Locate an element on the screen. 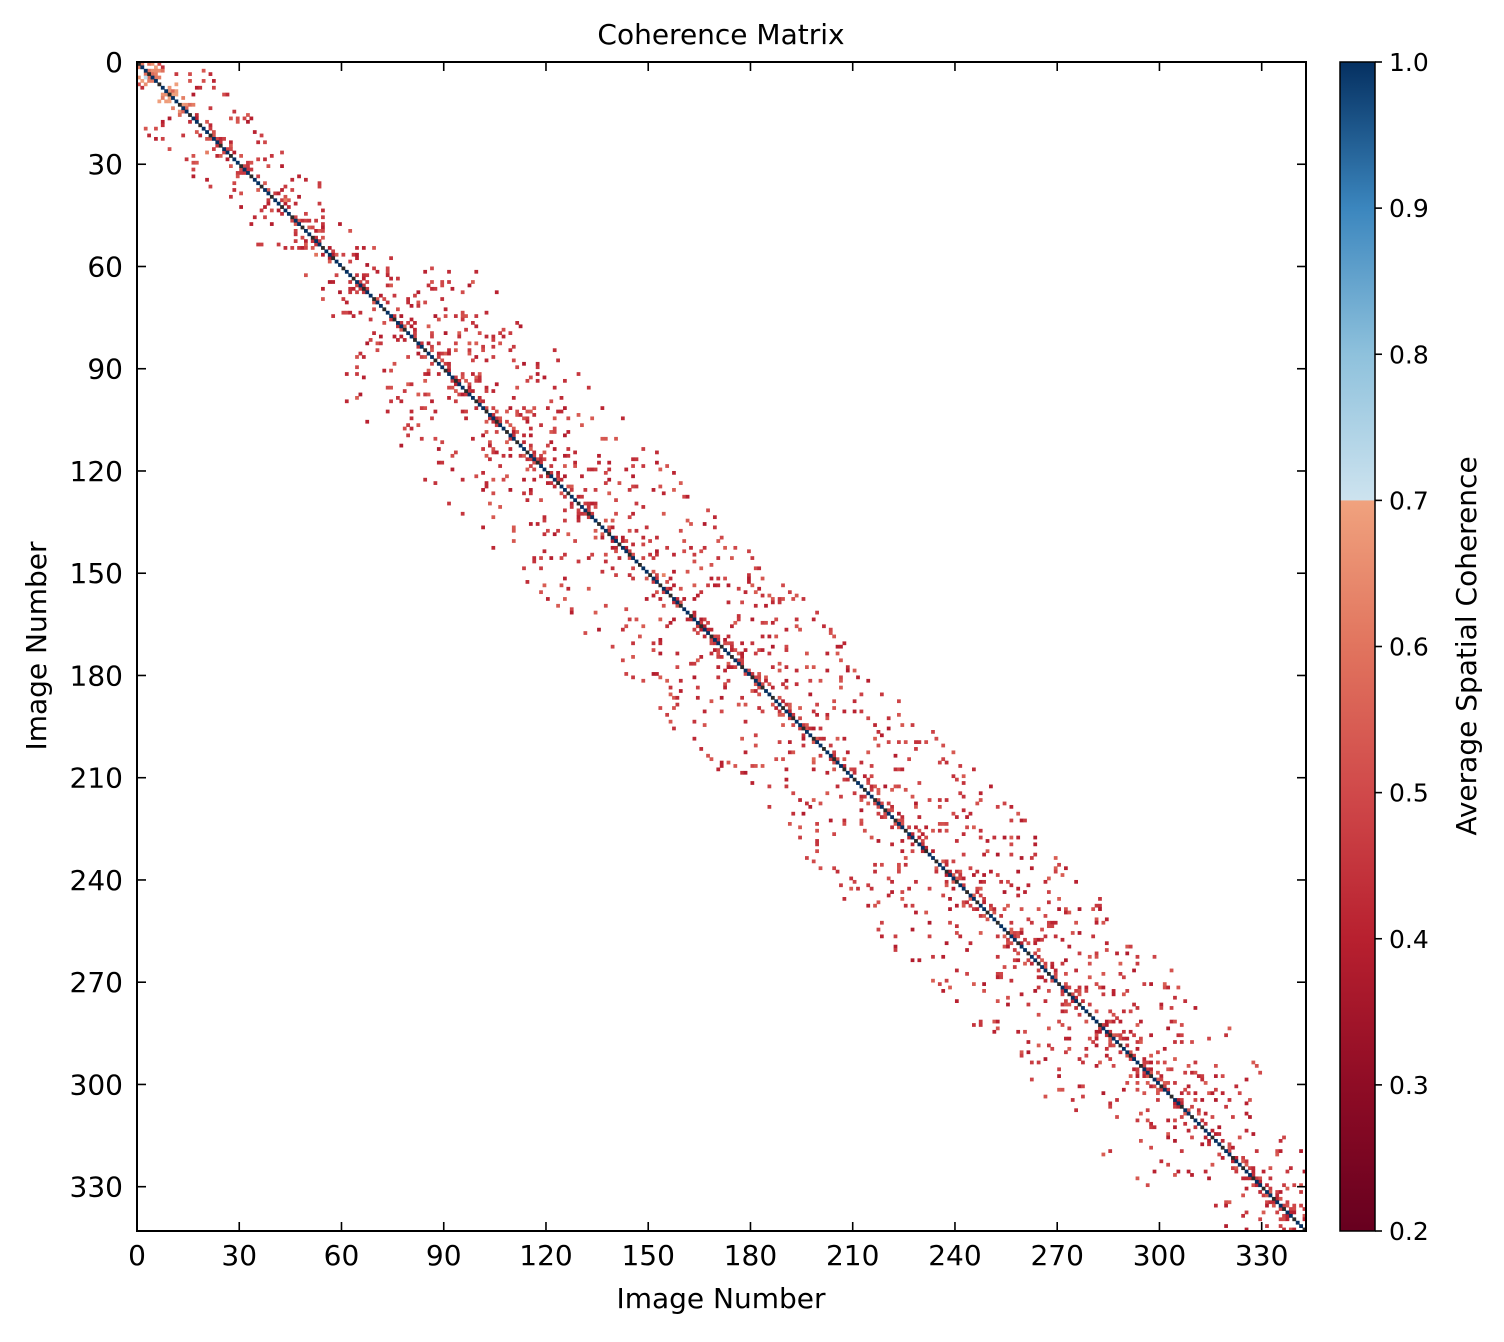 The image size is (1504, 1342). colorbar-tick-label: 0.2 is located at coordinates (1409, 1231).